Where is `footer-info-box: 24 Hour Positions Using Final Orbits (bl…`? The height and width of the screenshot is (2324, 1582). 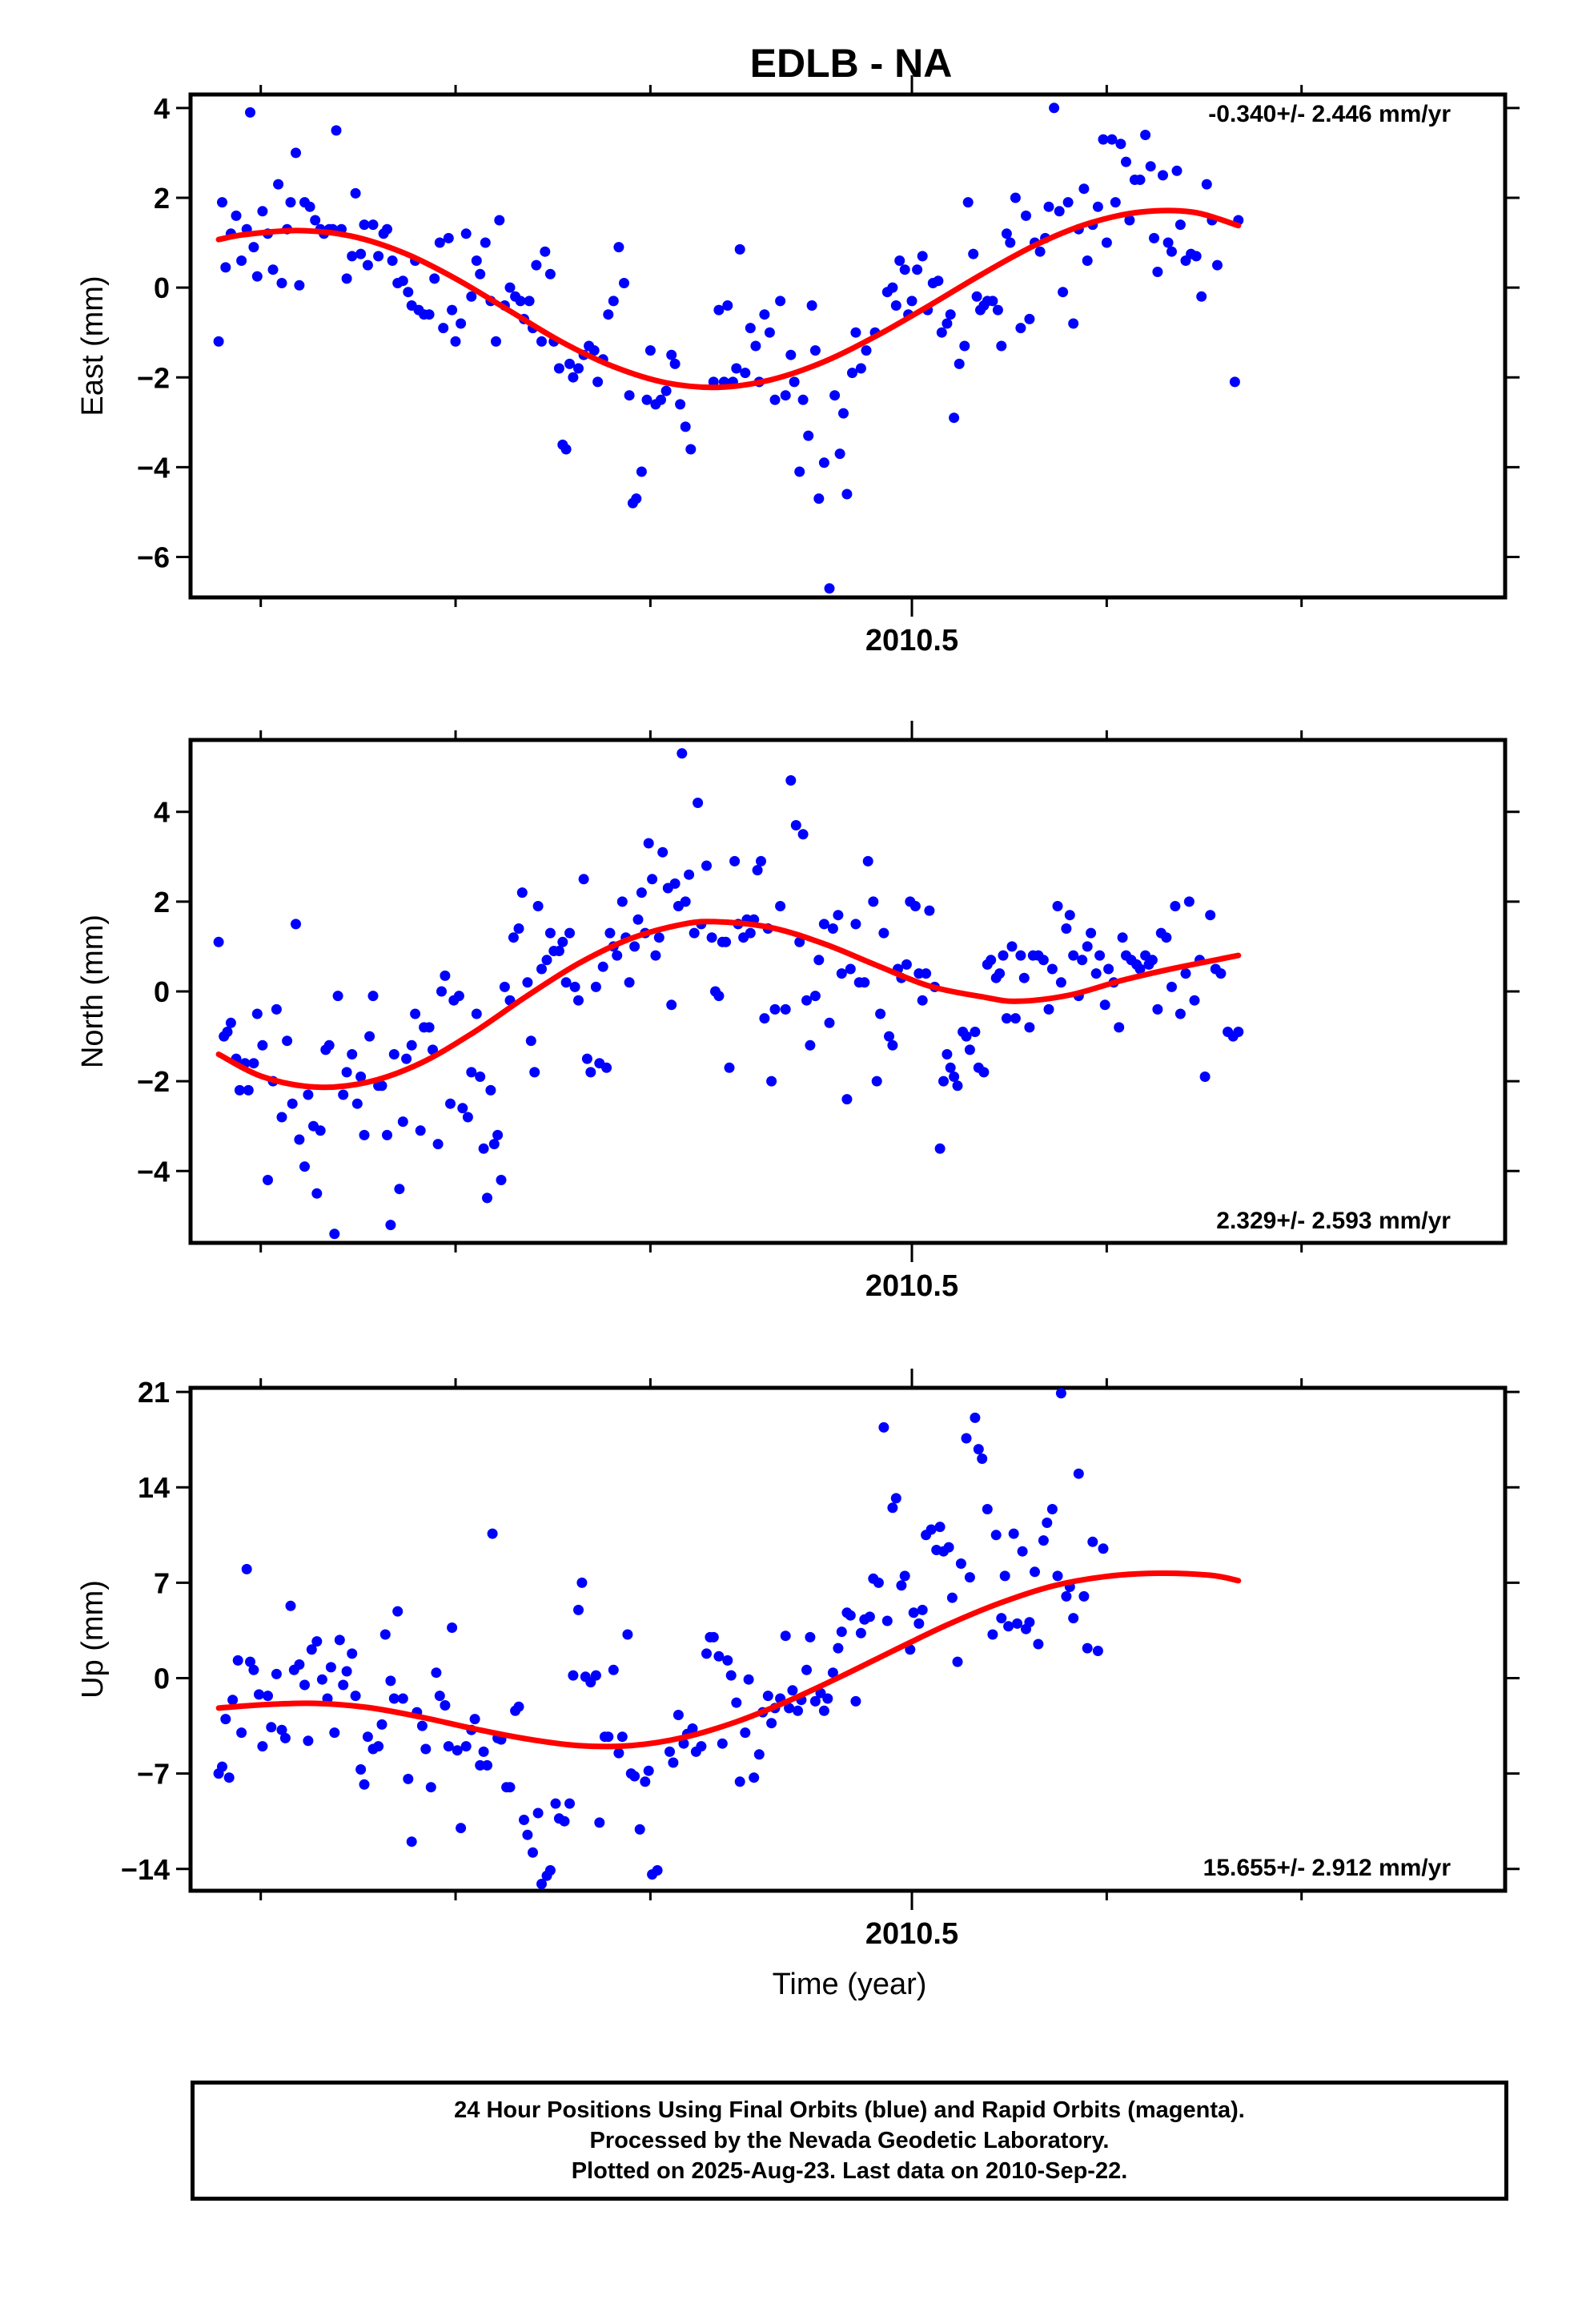 footer-info-box: 24 Hour Positions Using Final Orbits (bl… is located at coordinates (849, 2141).